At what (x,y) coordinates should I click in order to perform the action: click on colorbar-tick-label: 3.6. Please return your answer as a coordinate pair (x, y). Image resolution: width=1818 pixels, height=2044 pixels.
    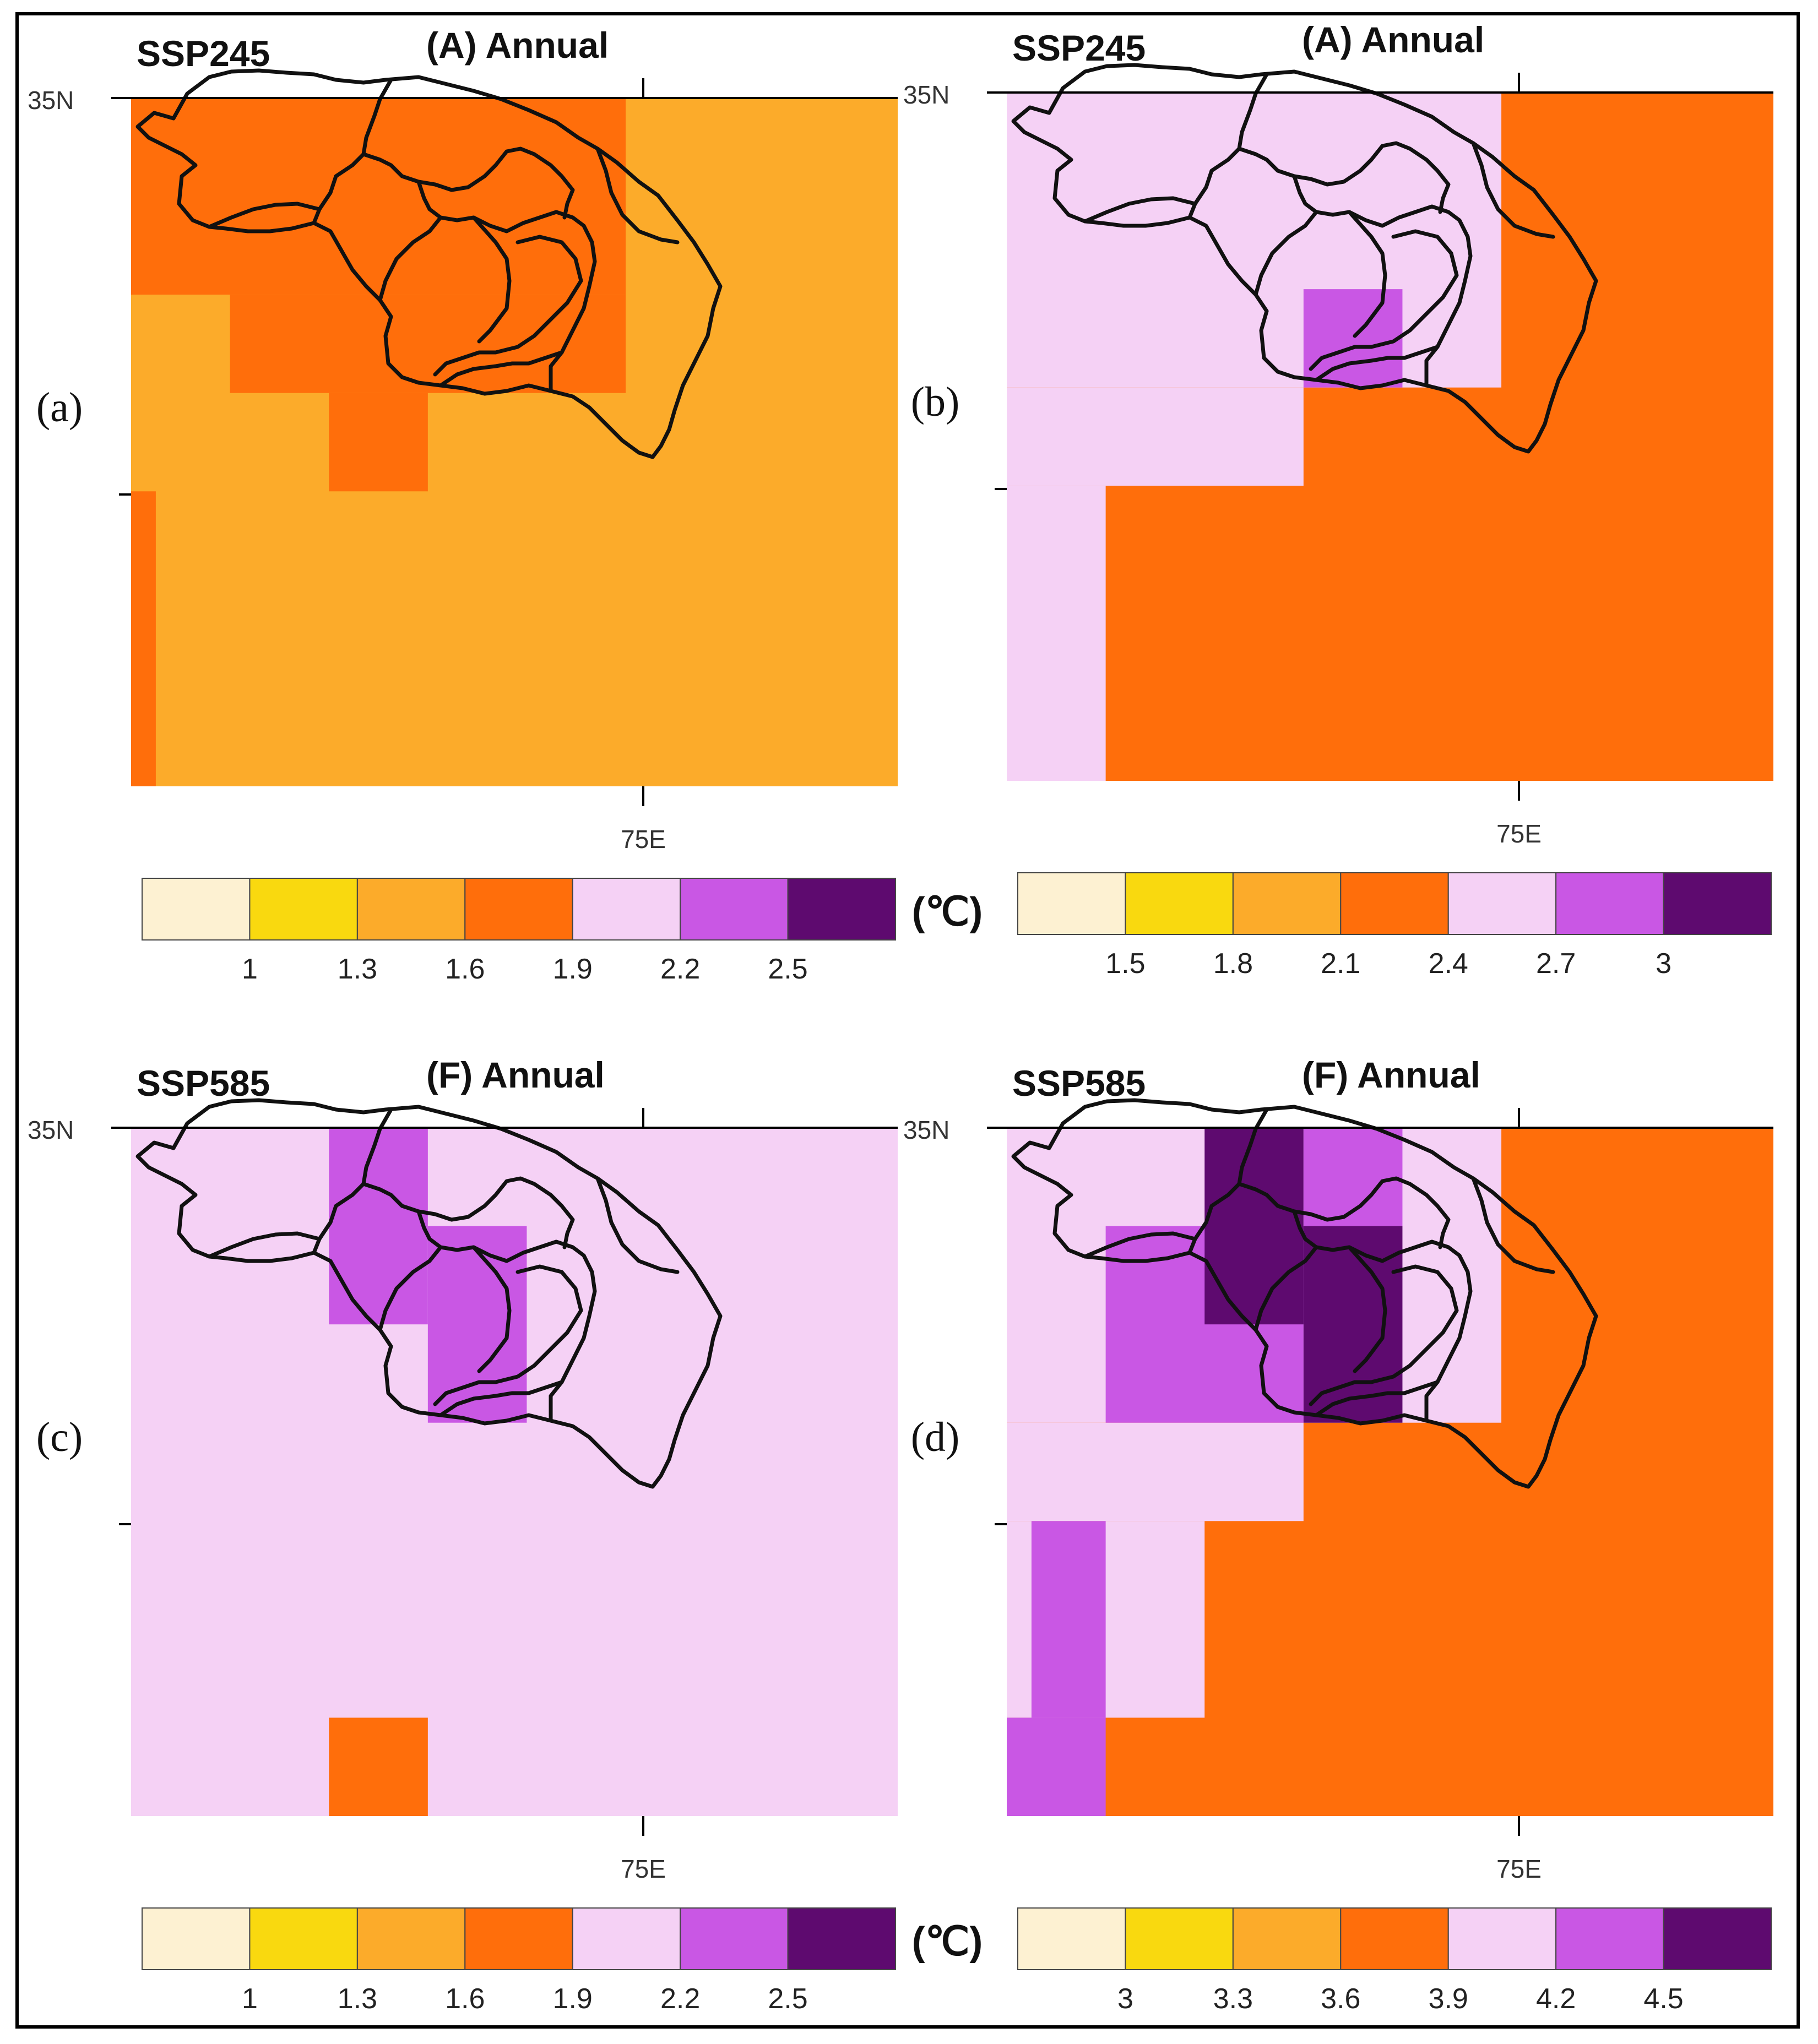
    Looking at the image, I should click on (1340, 1999).